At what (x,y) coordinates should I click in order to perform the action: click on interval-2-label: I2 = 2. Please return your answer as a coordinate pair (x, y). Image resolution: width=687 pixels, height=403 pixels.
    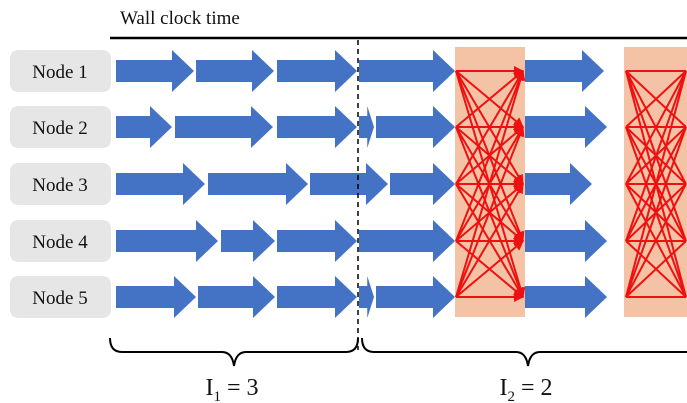
    Looking at the image, I should click on (525, 389).